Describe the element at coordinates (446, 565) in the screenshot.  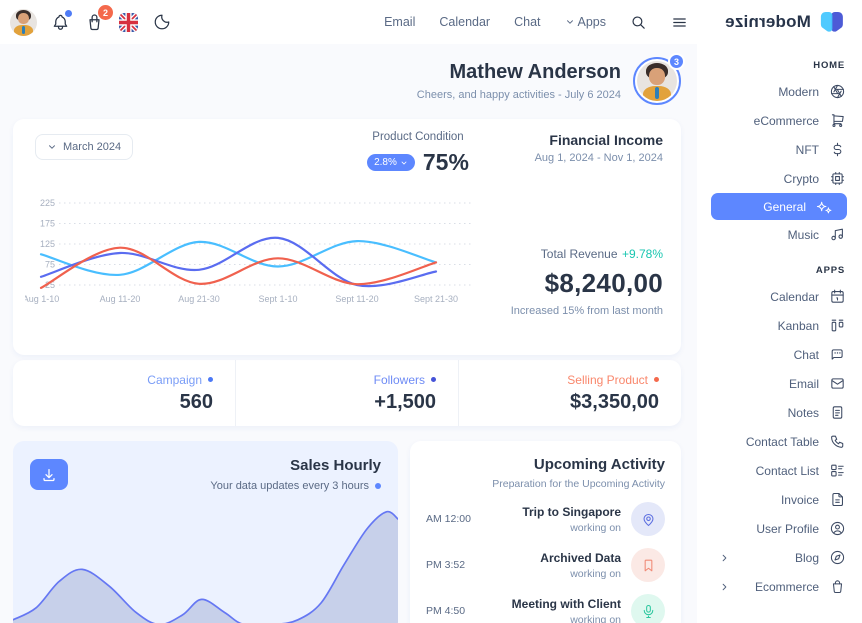
I see `upcoming-time: PM 3:52` at that location.